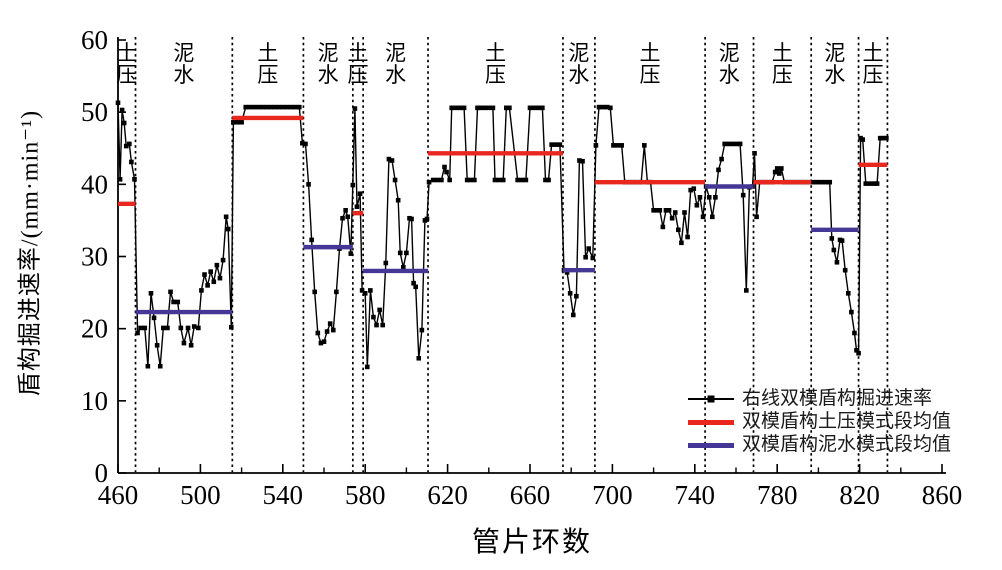 The image size is (1002, 570). What do you see at coordinates (942, 495) in the screenshot?
I see `x-tick-label: 860` at bounding box center [942, 495].